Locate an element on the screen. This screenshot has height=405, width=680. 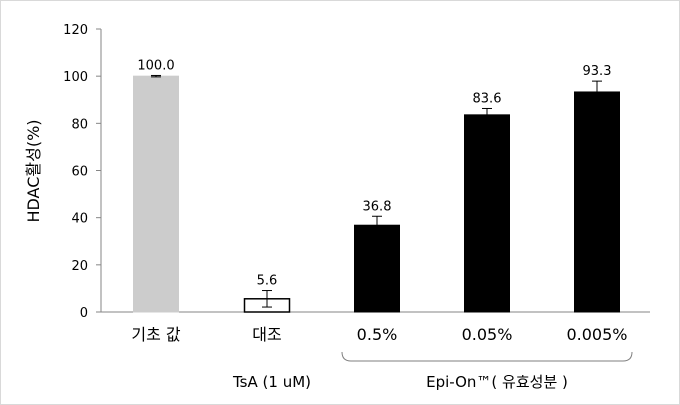
category-label: 대조 is located at coordinates (266, 334).